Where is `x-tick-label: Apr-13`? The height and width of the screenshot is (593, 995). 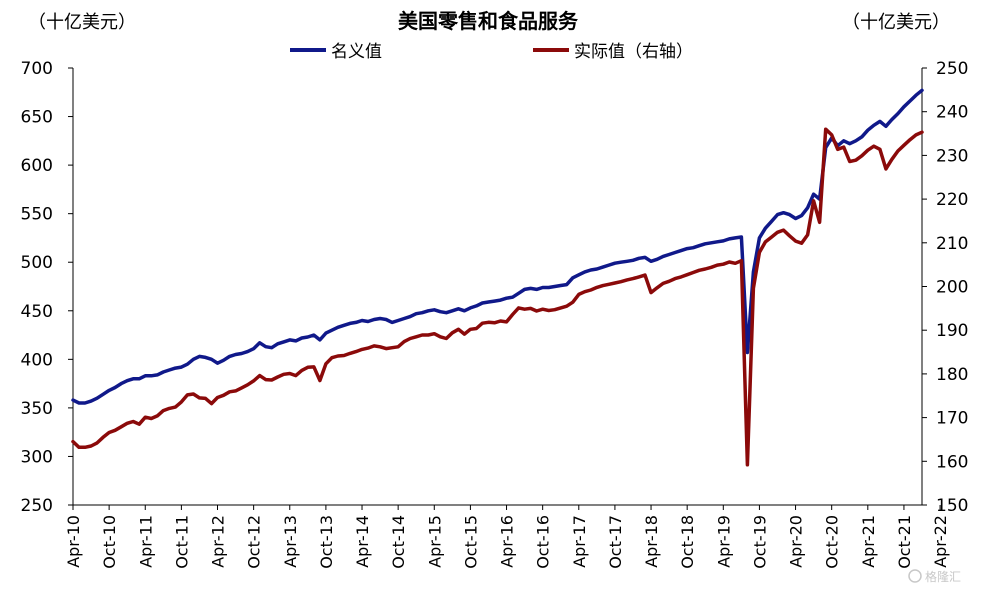 x-tick-label: Apr-13 is located at coordinates (290, 541).